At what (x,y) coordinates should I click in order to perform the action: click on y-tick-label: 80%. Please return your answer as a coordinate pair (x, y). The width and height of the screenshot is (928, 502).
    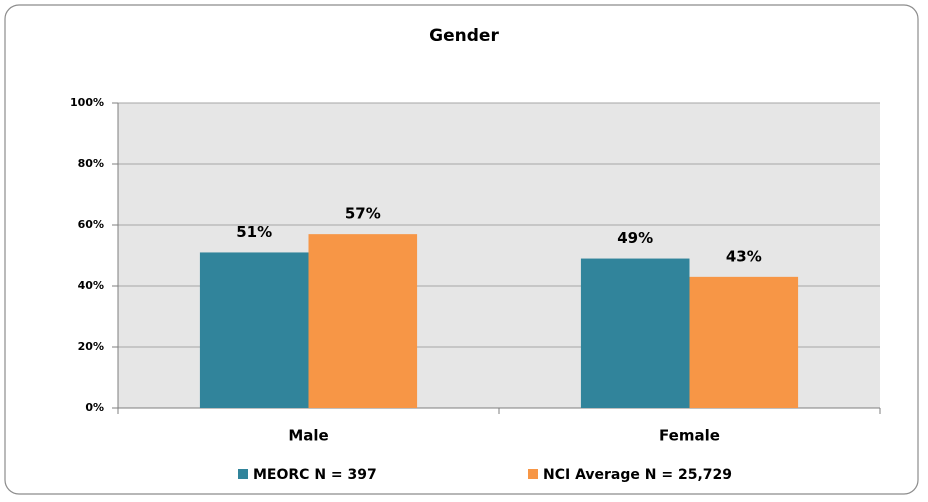
    Looking at the image, I should click on (91, 163).